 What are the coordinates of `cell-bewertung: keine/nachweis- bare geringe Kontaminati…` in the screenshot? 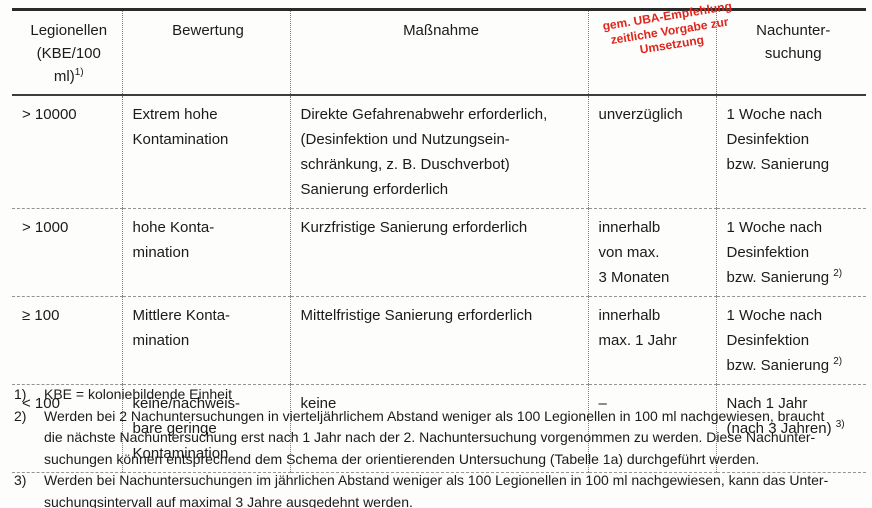 It's located at (205, 428).